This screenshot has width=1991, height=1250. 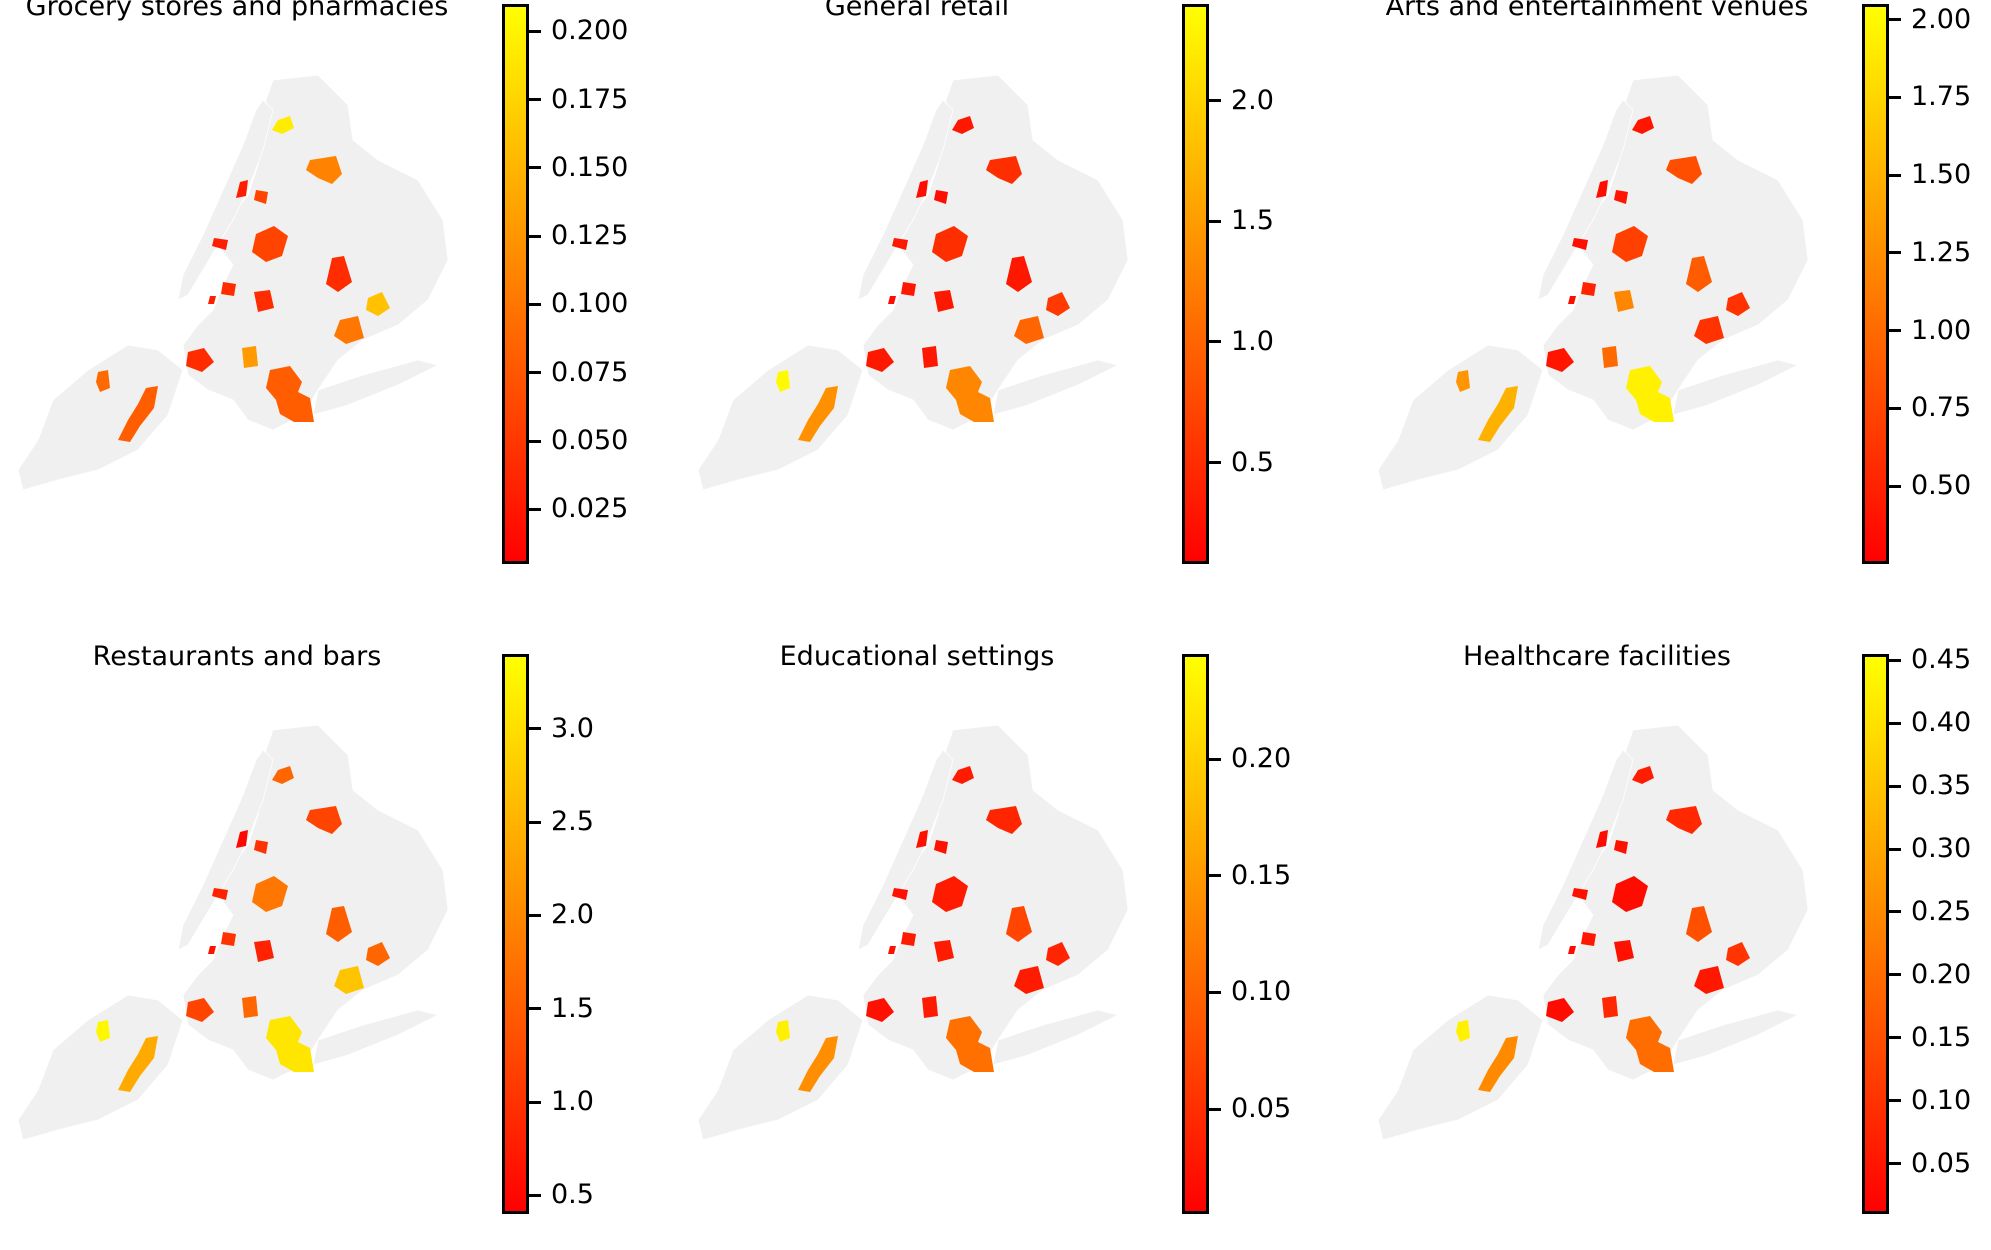 I want to click on tick-label: 2.00, so click(x=1941, y=19).